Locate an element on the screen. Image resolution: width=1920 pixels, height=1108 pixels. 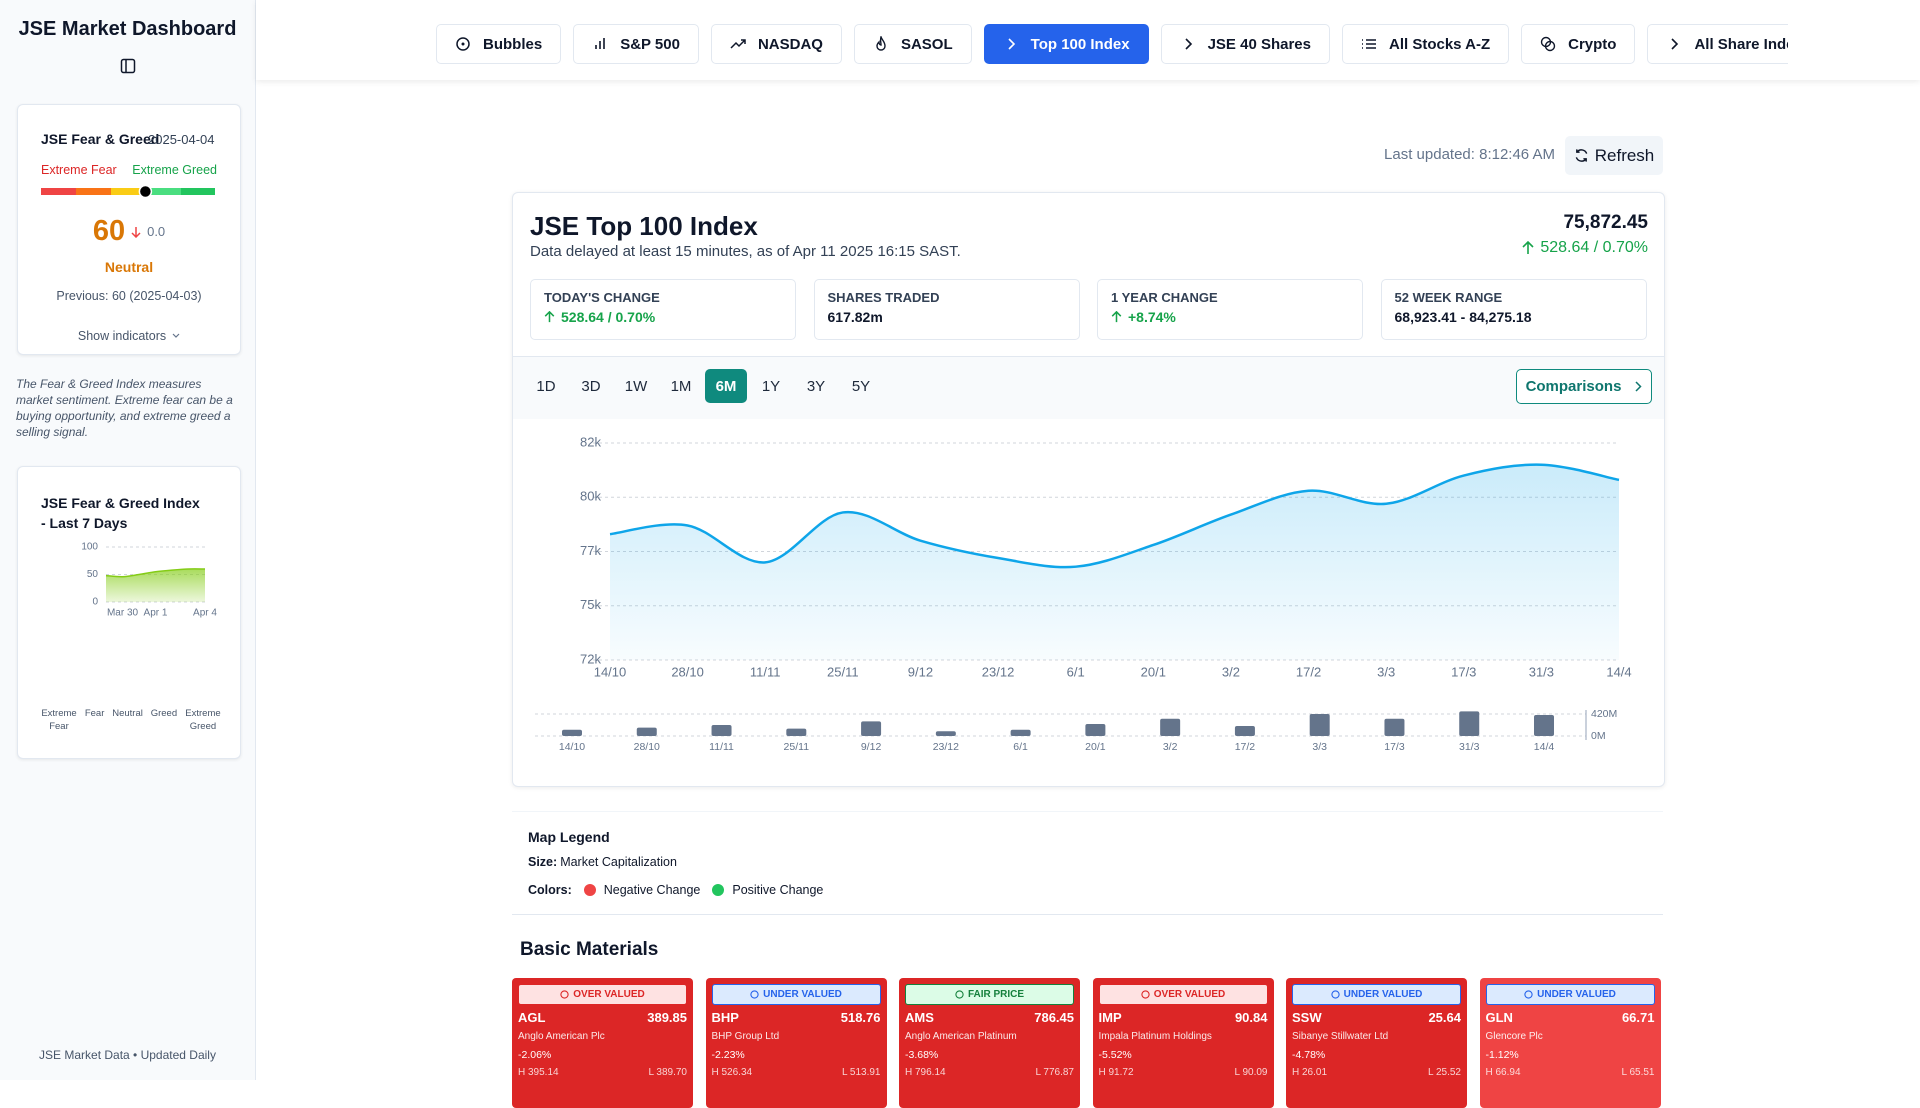
comparisons-button: Comparisons is located at coordinates (1584, 386).